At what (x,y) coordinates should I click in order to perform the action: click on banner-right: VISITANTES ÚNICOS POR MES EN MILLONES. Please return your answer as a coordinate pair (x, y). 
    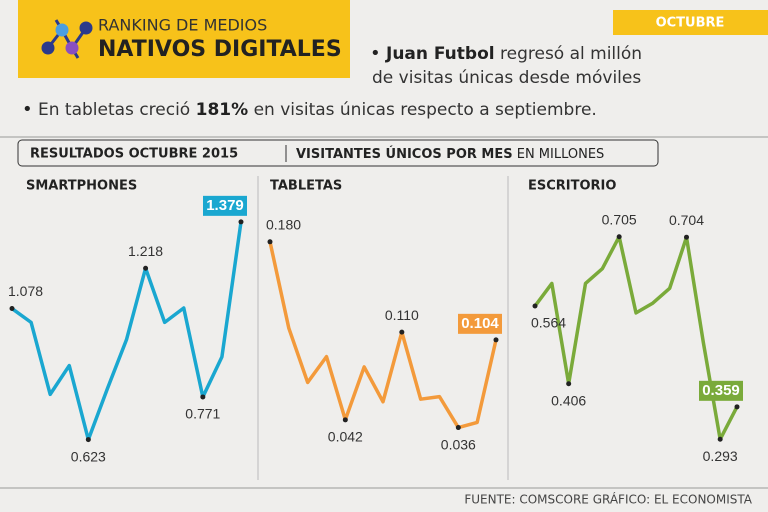
    Looking at the image, I should click on (450, 154).